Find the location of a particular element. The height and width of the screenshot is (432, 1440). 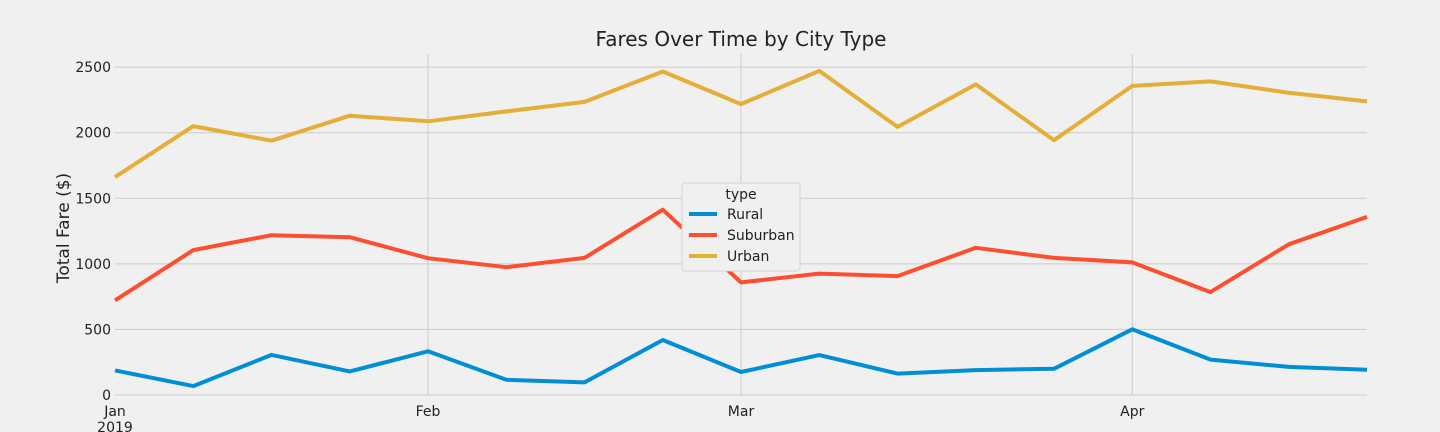

x-tick-label: Feb is located at coordinates (428, 412).